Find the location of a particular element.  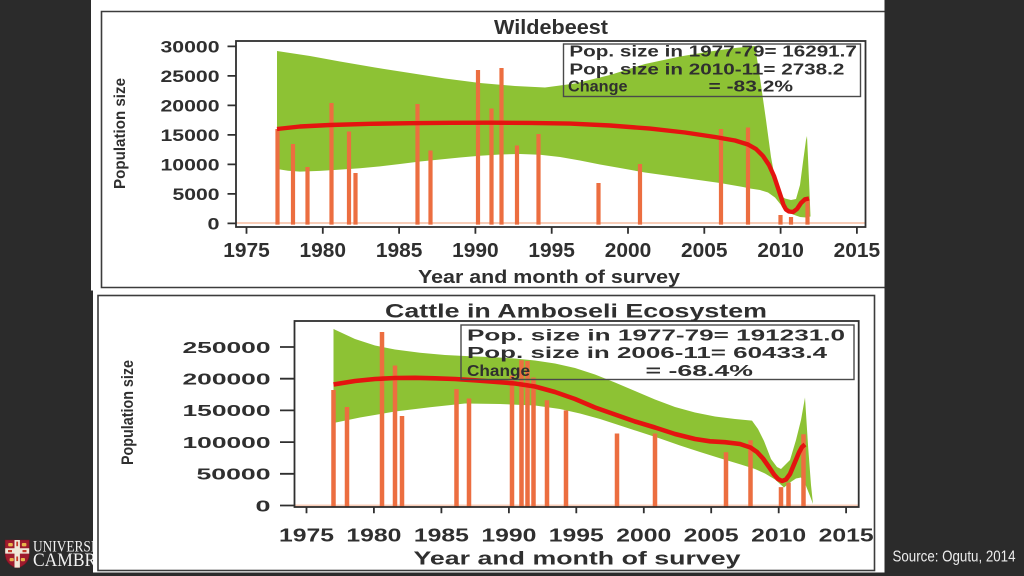

svg-text: 30000 is located at coordinates (190, 47).